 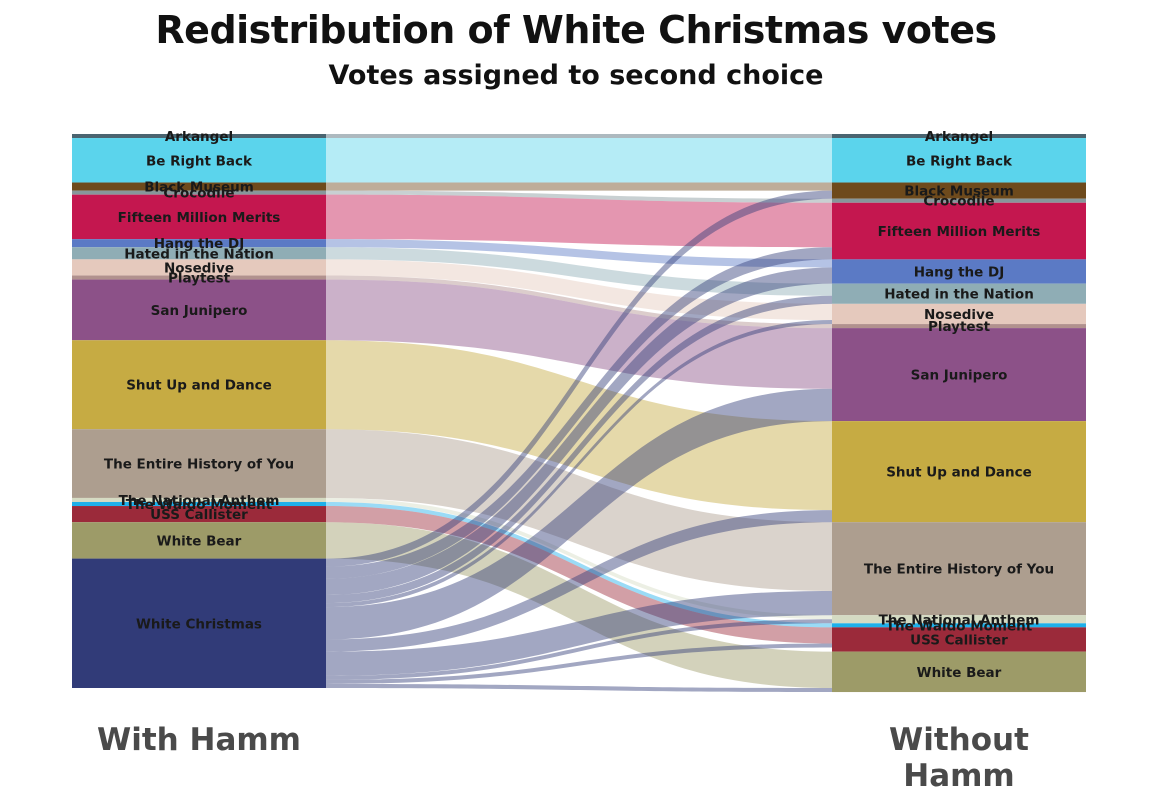 I want to click on node-left-fifteen-million-merits, so click(x=199, y=217).